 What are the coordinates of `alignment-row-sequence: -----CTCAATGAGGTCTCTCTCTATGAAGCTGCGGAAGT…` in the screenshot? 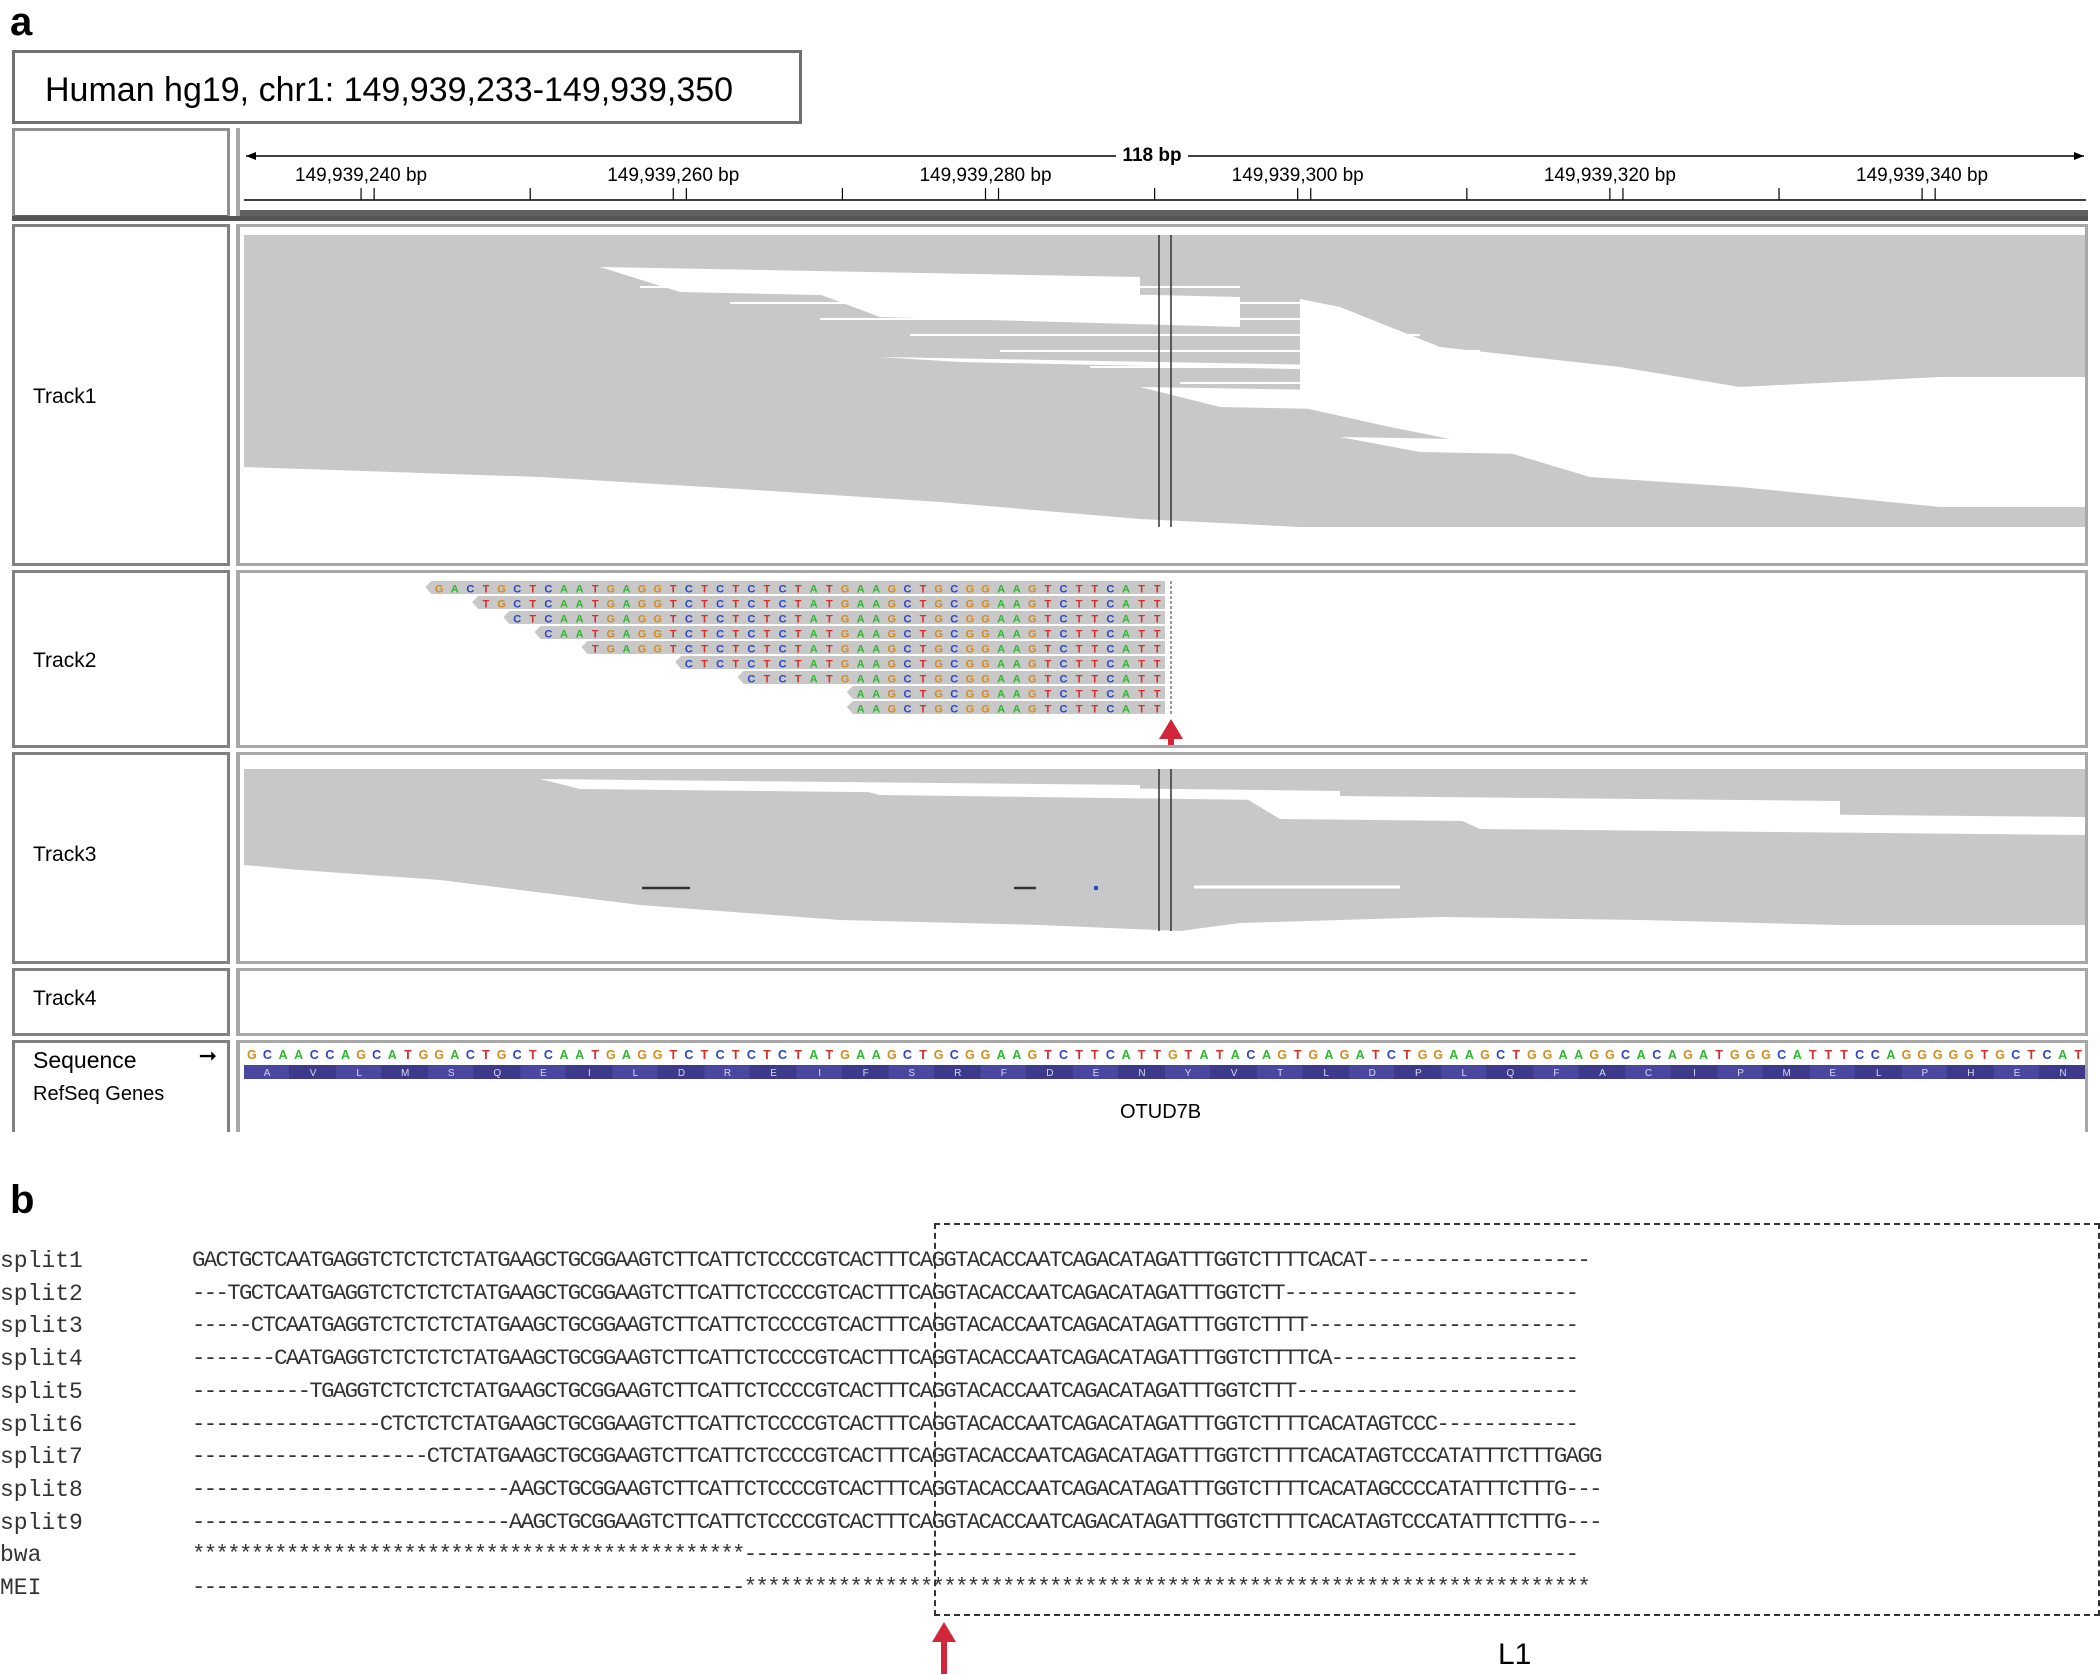 It's located at (885, 1325).